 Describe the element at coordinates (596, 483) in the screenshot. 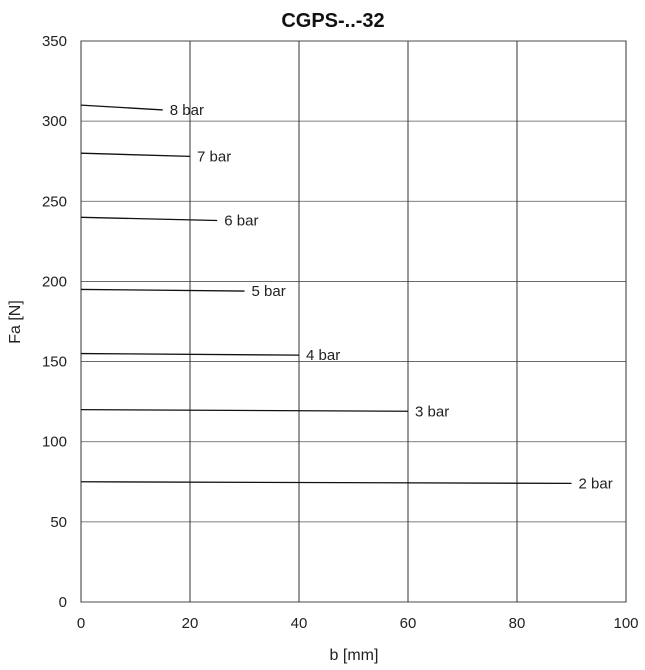

I see `series-label: 2 bar` at that location.